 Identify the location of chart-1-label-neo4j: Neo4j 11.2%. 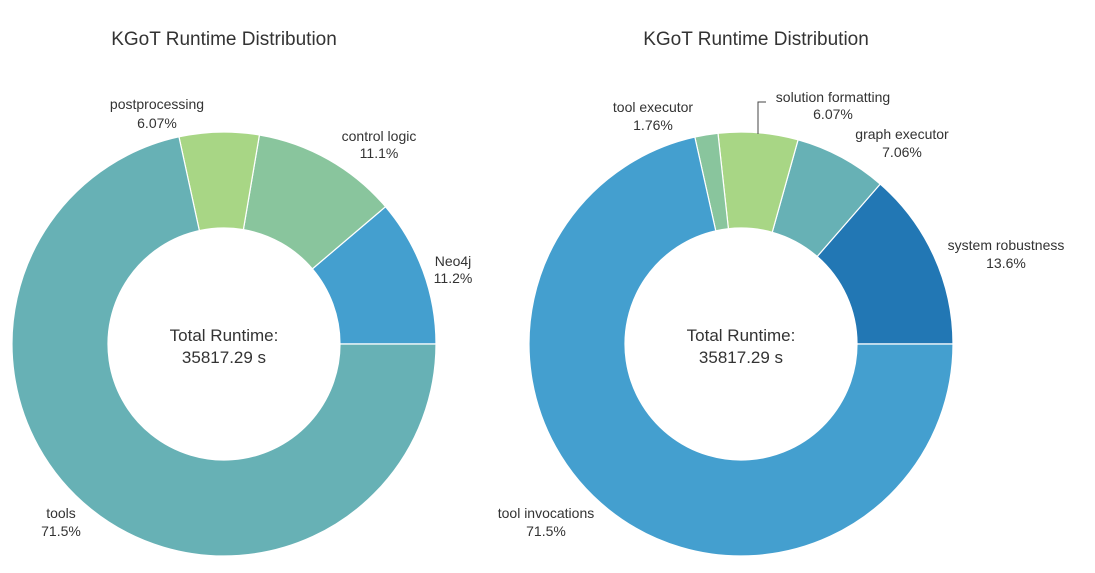
(453, 269).